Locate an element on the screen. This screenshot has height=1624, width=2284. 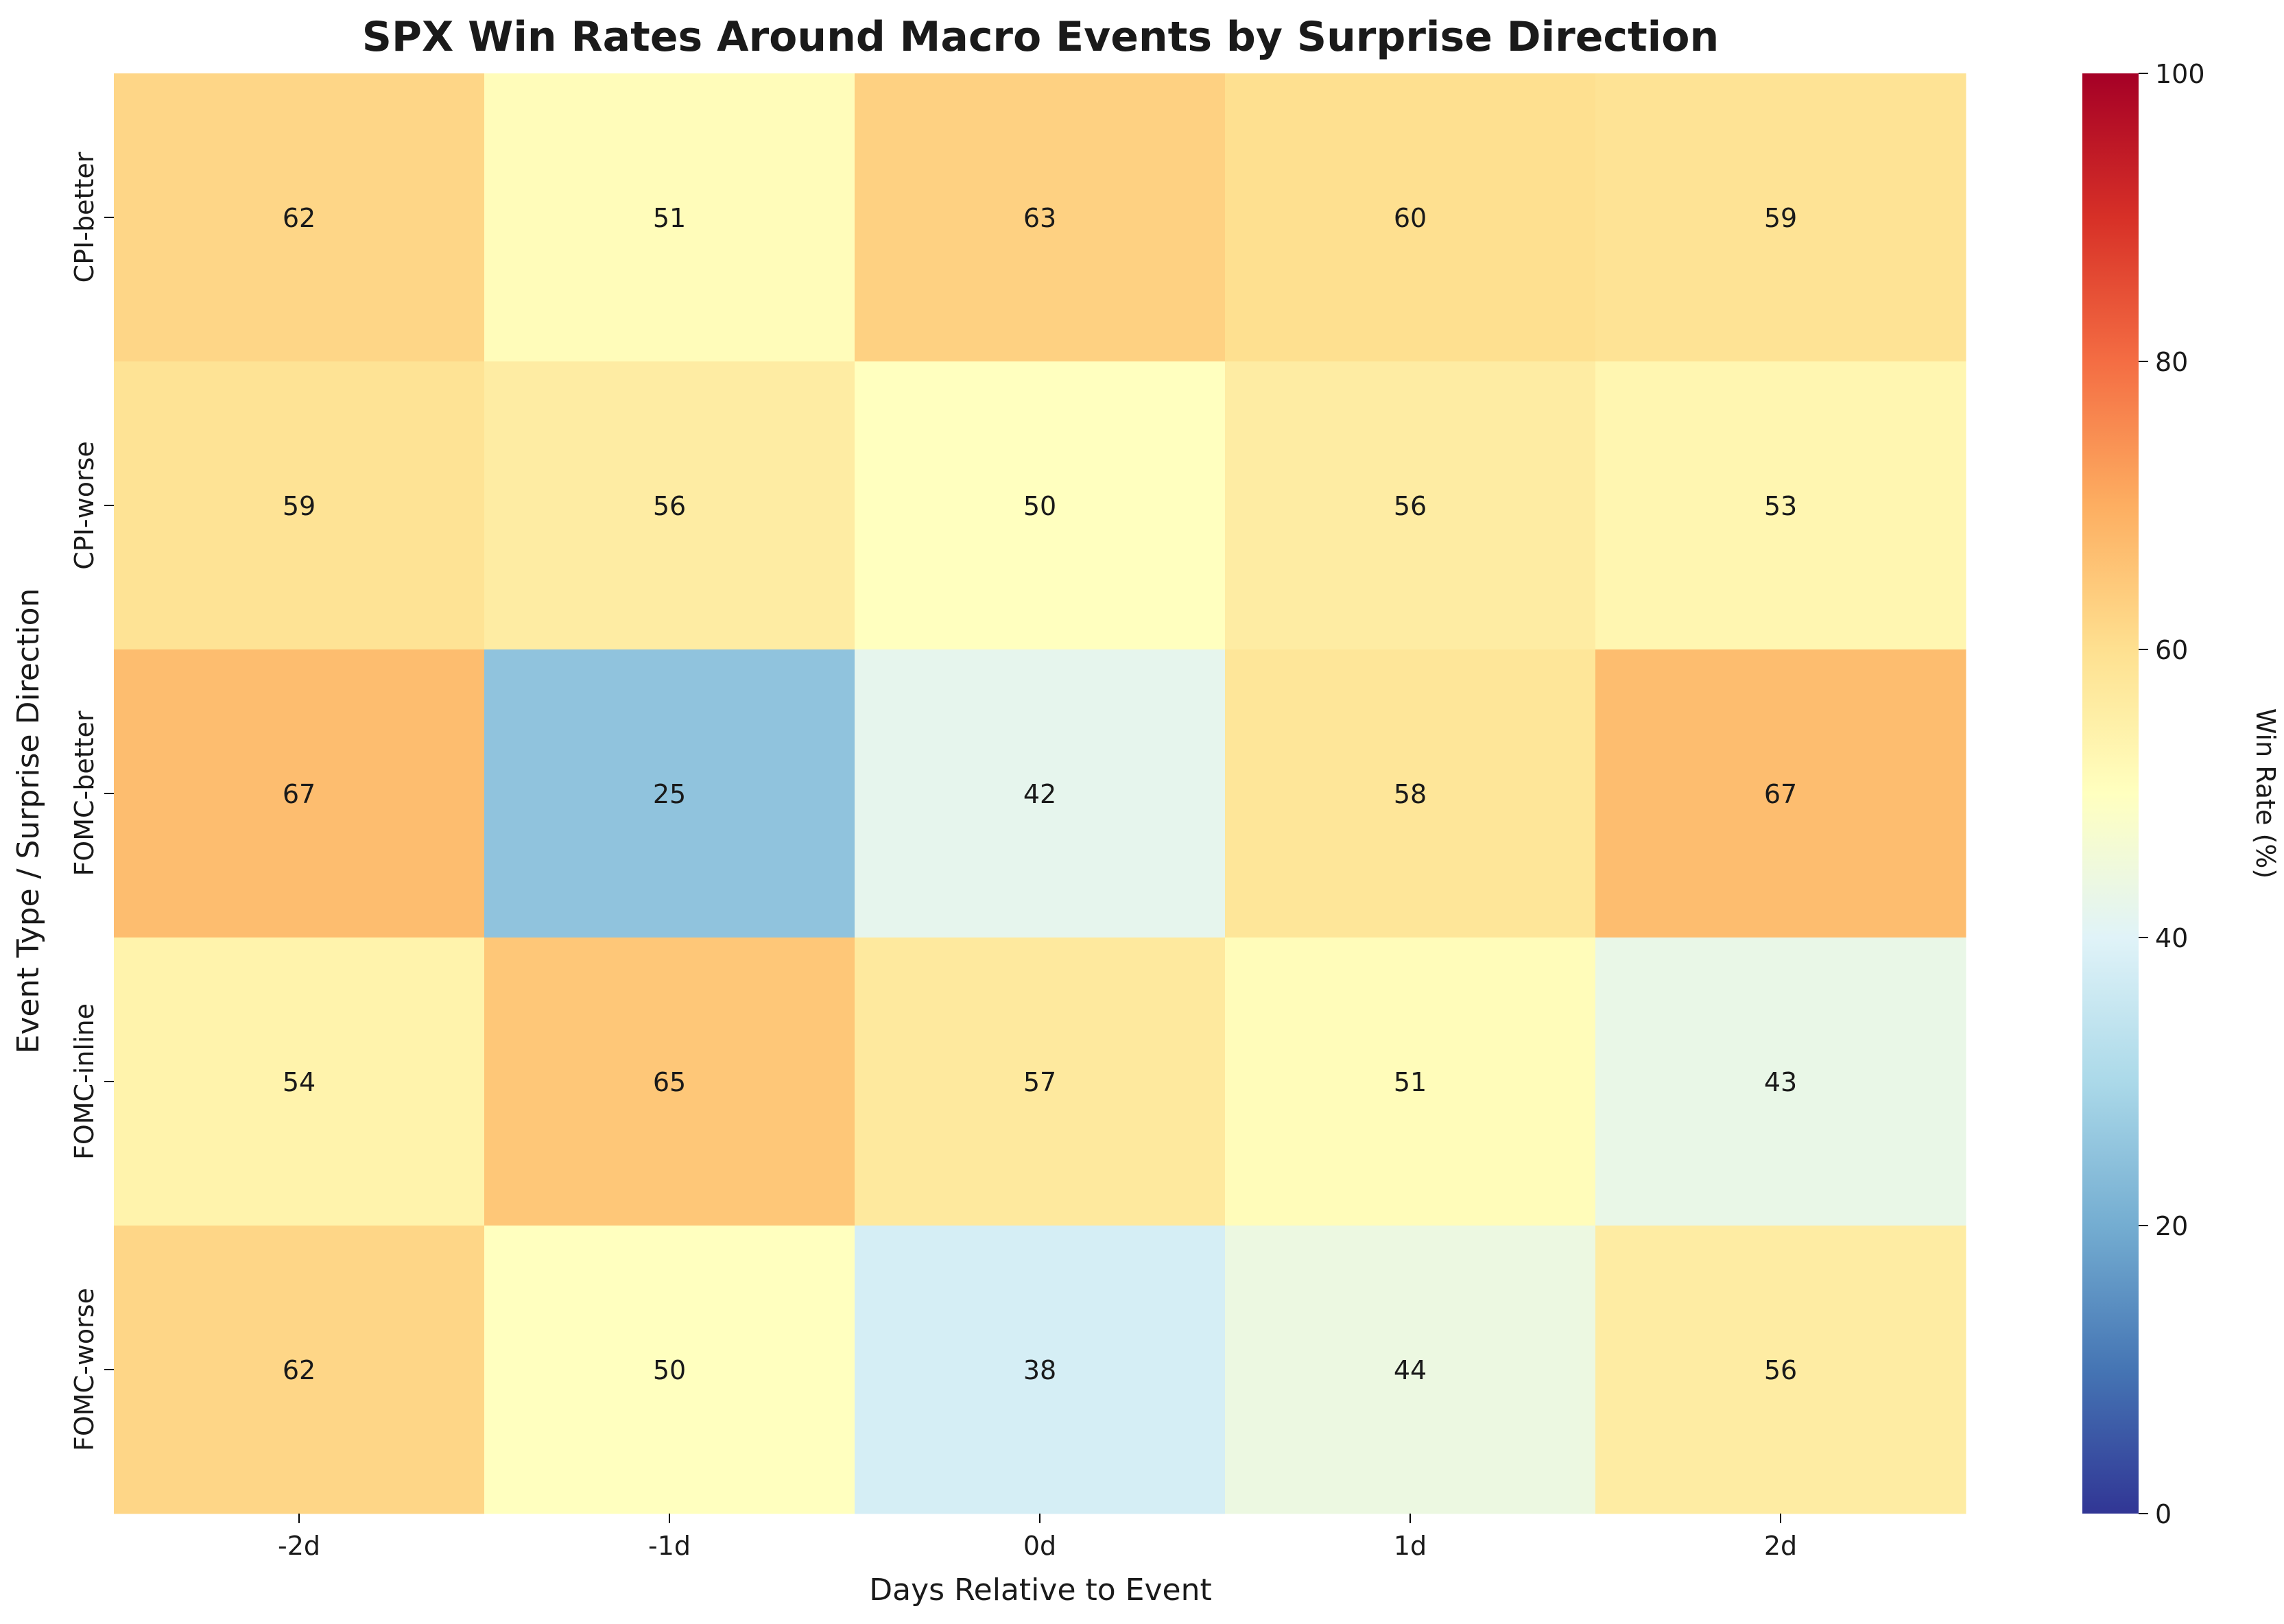
colorbar-tick-label: 80 is located at coordinates (2171, 362).